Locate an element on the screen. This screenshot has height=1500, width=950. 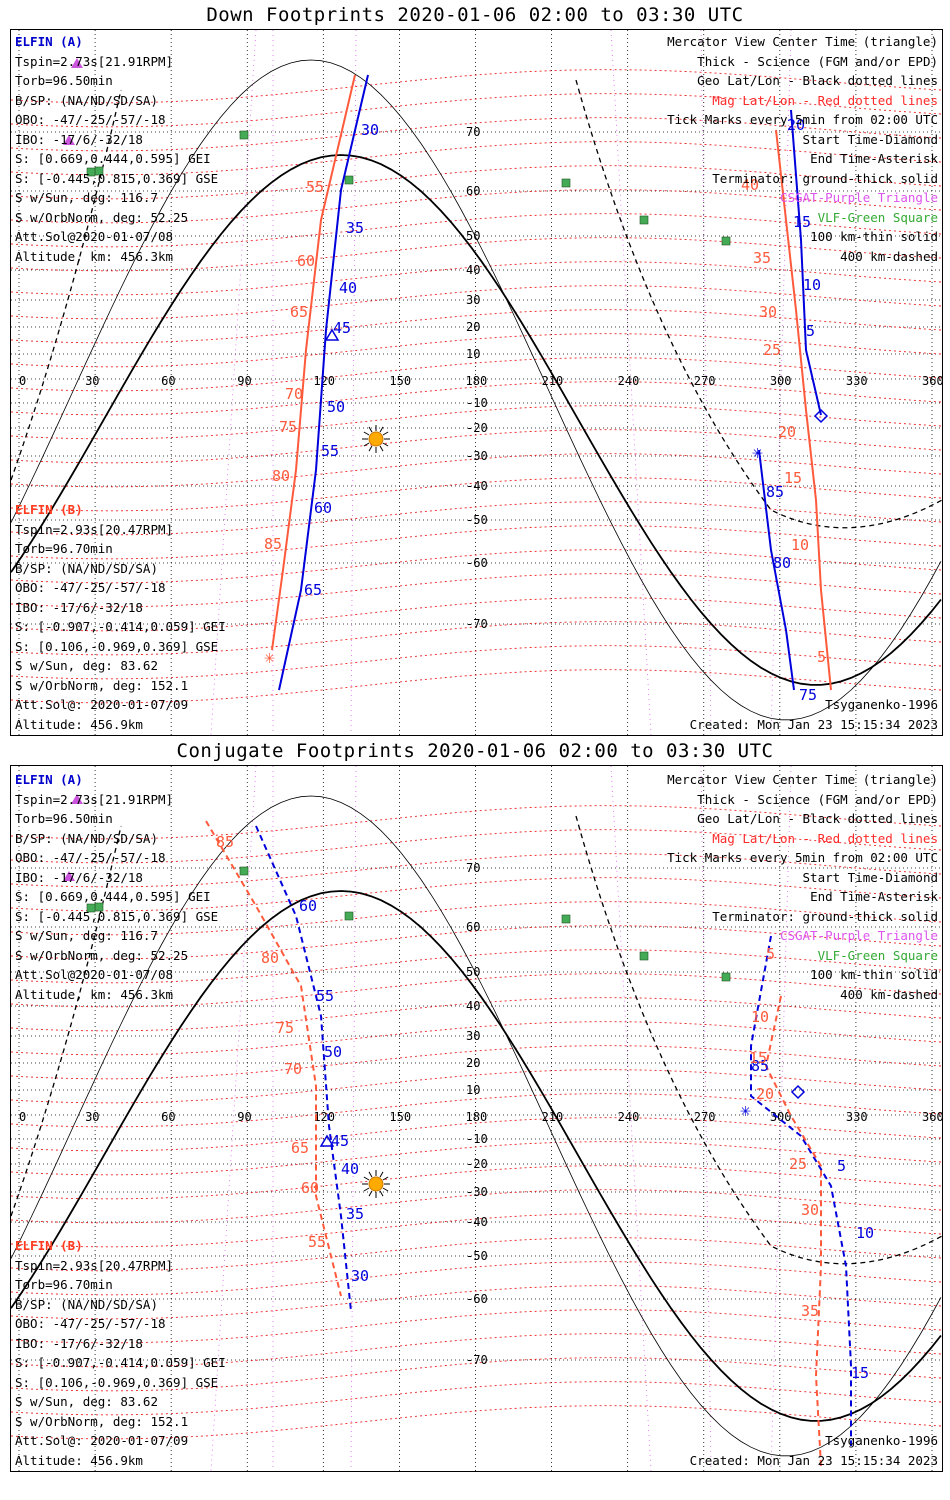
lon-label: 120 is located at coordinates (324, 381).